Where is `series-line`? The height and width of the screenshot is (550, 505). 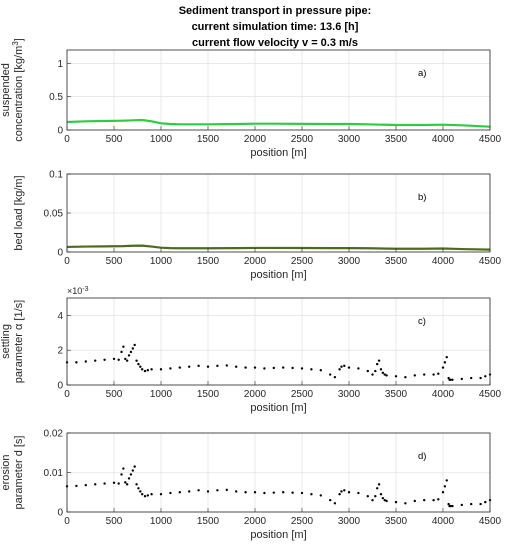
series-line is located at coordinates (278, 123).